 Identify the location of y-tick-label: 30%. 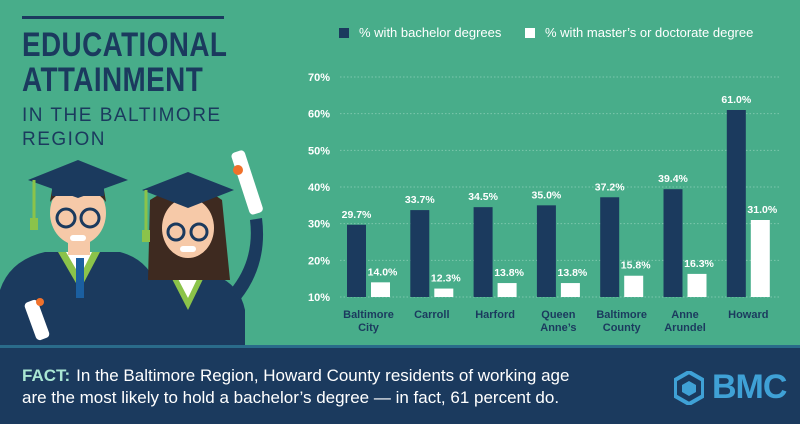
(319, 225).